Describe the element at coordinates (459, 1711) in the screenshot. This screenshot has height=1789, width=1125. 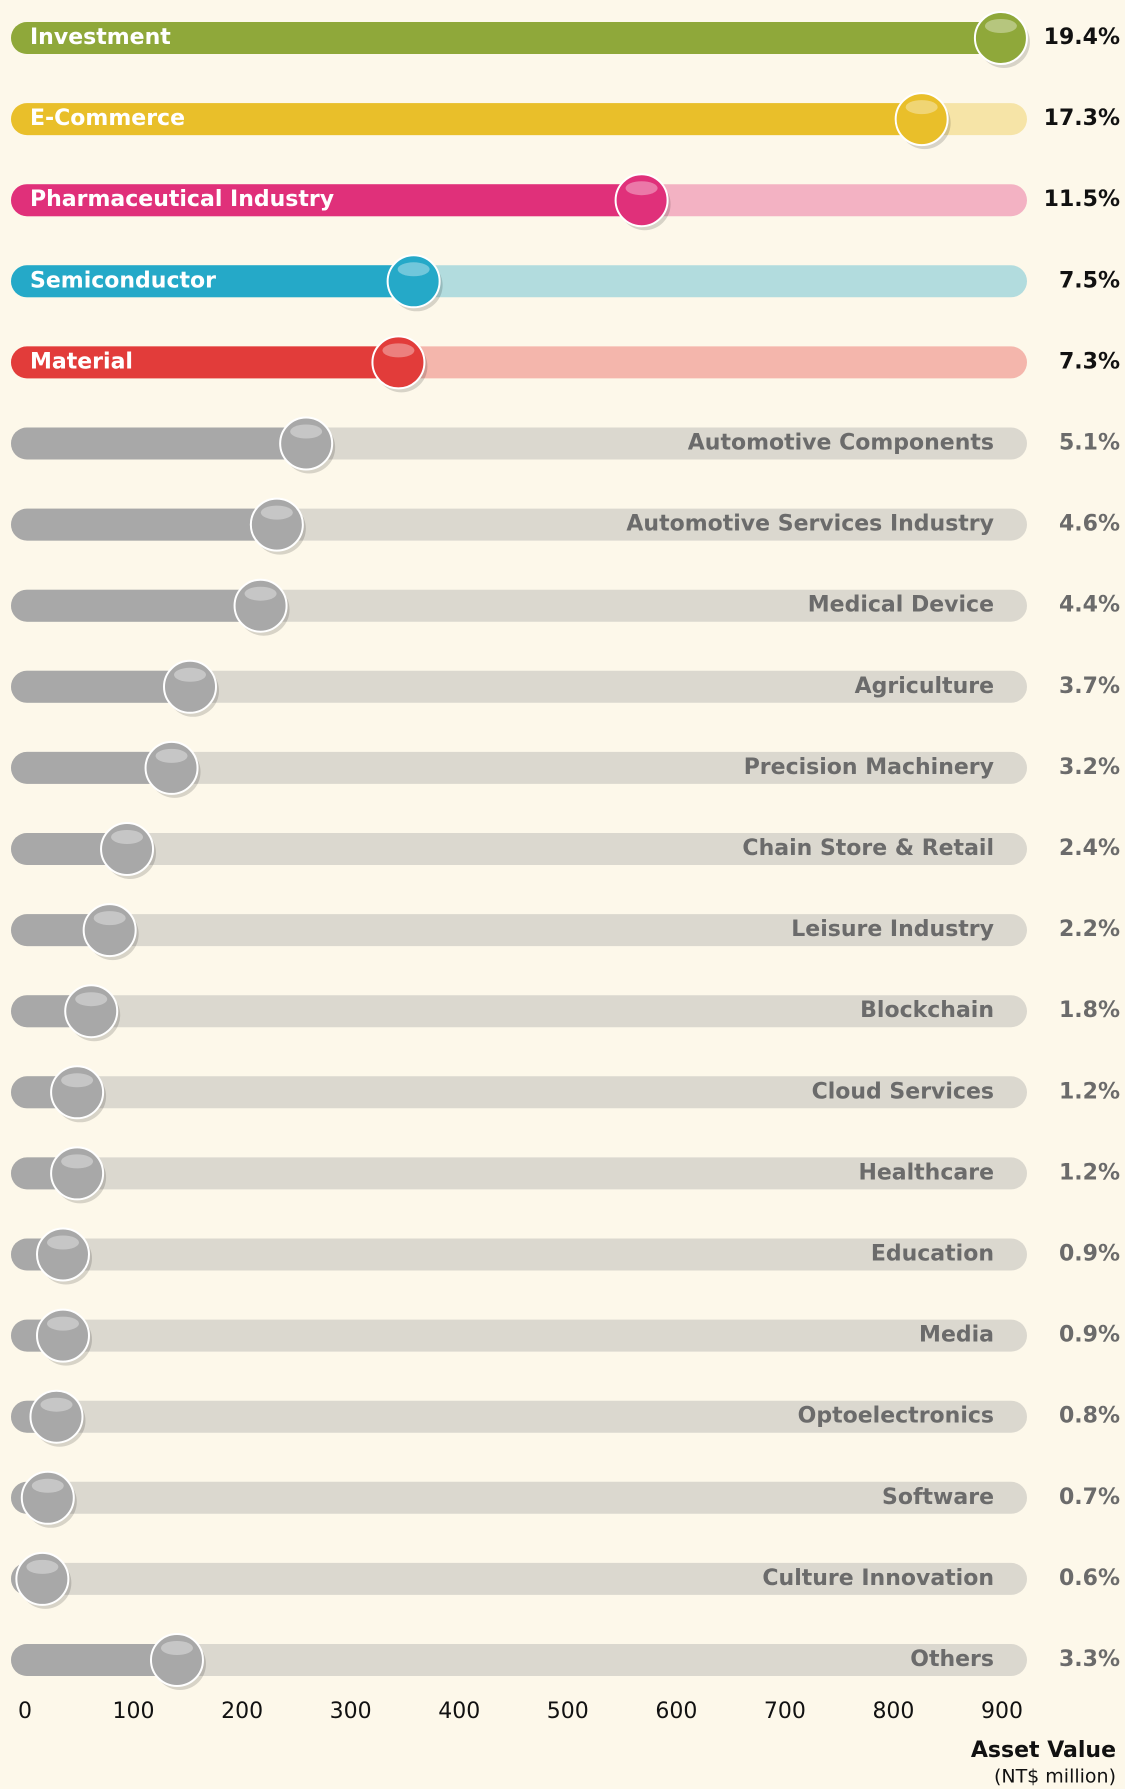
I see `x-tick-label: 400` at that location.